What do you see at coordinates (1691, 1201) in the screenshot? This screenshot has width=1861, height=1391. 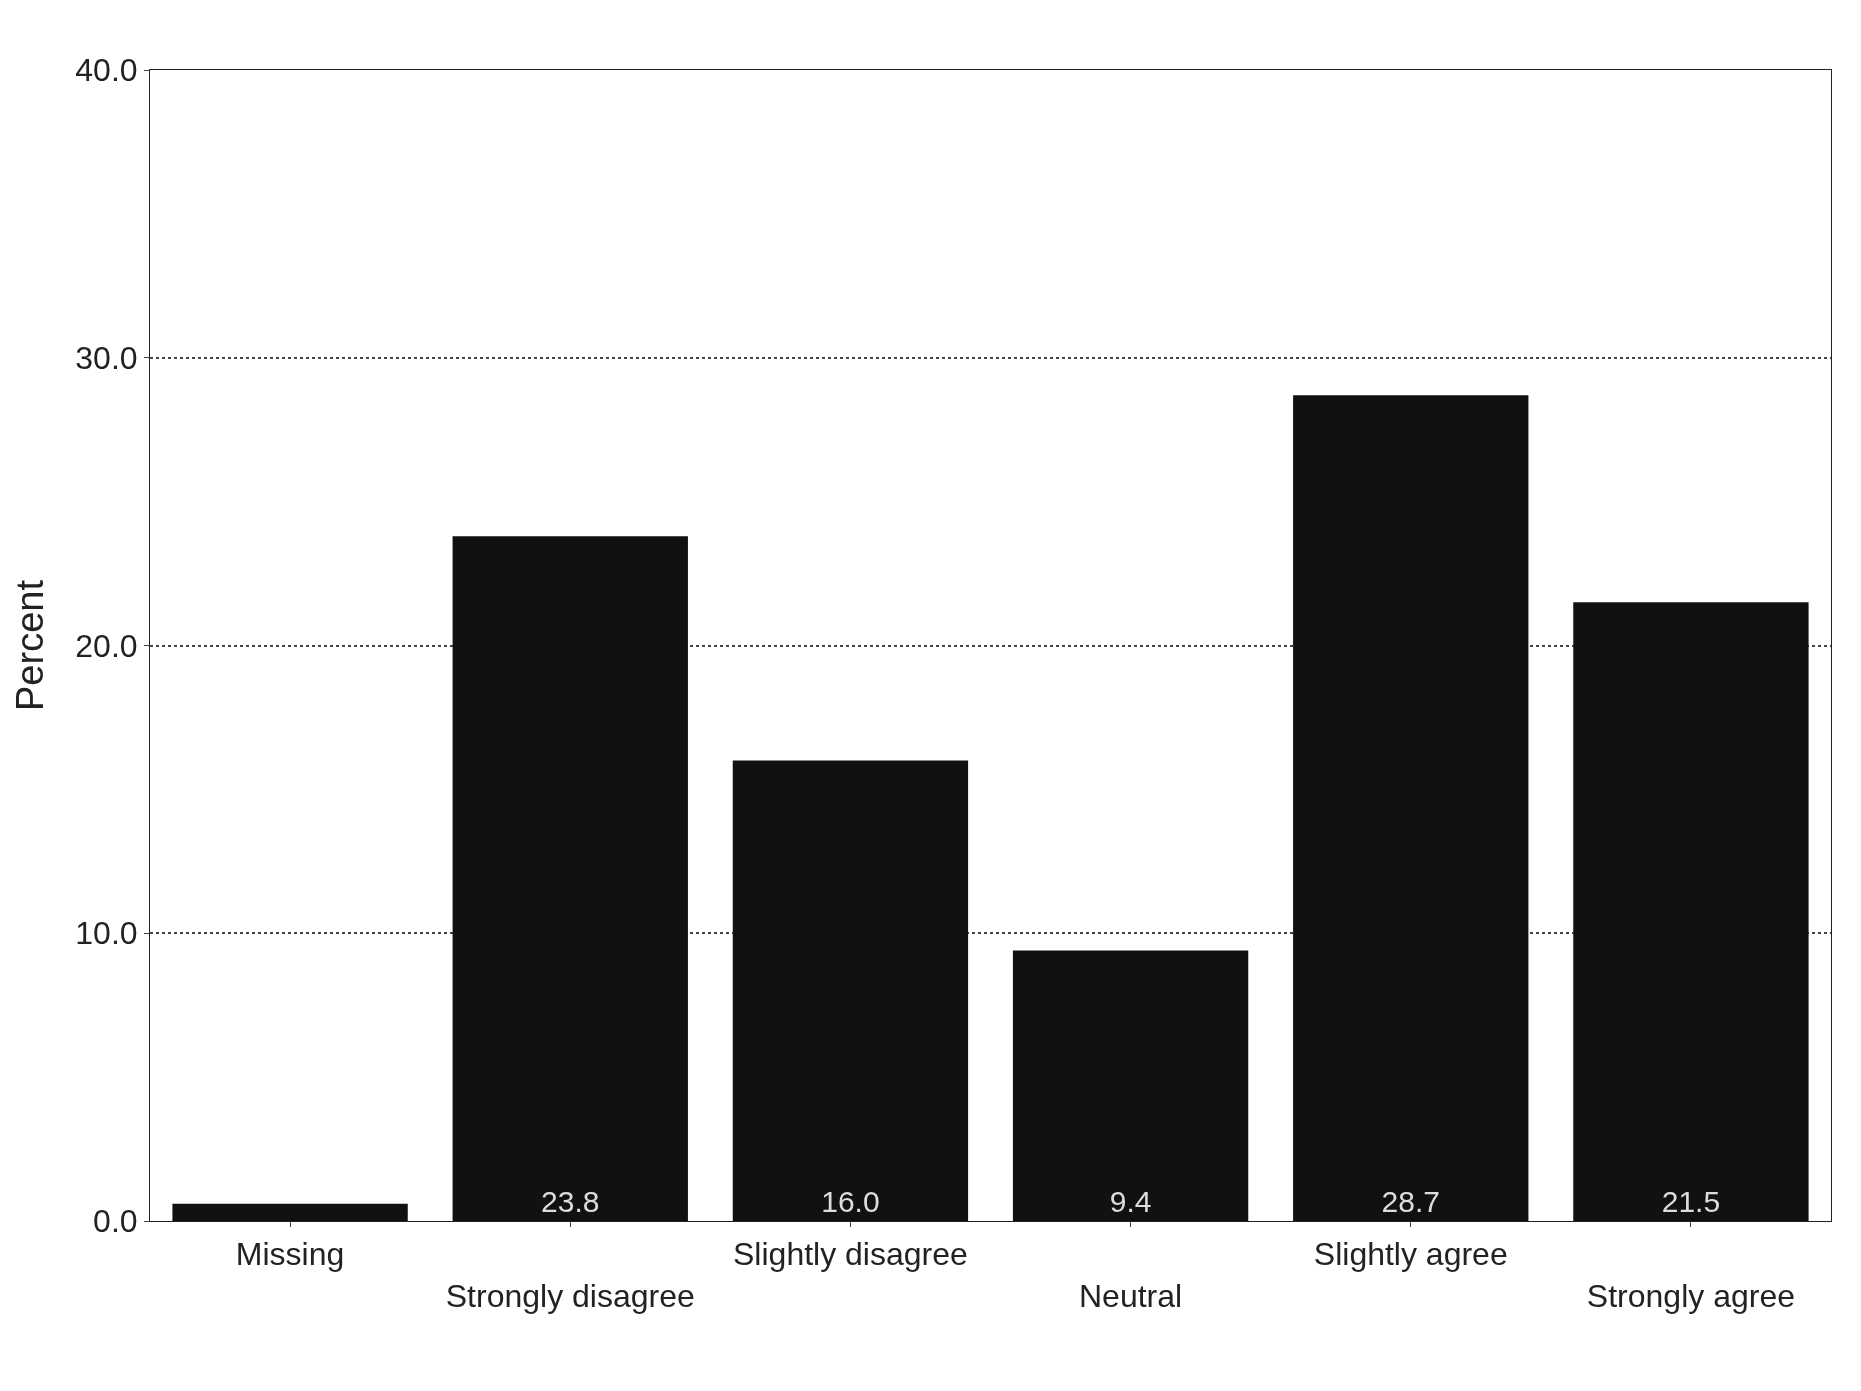 I see `data-label: 21.5` at bounding box center [1691, 1201].